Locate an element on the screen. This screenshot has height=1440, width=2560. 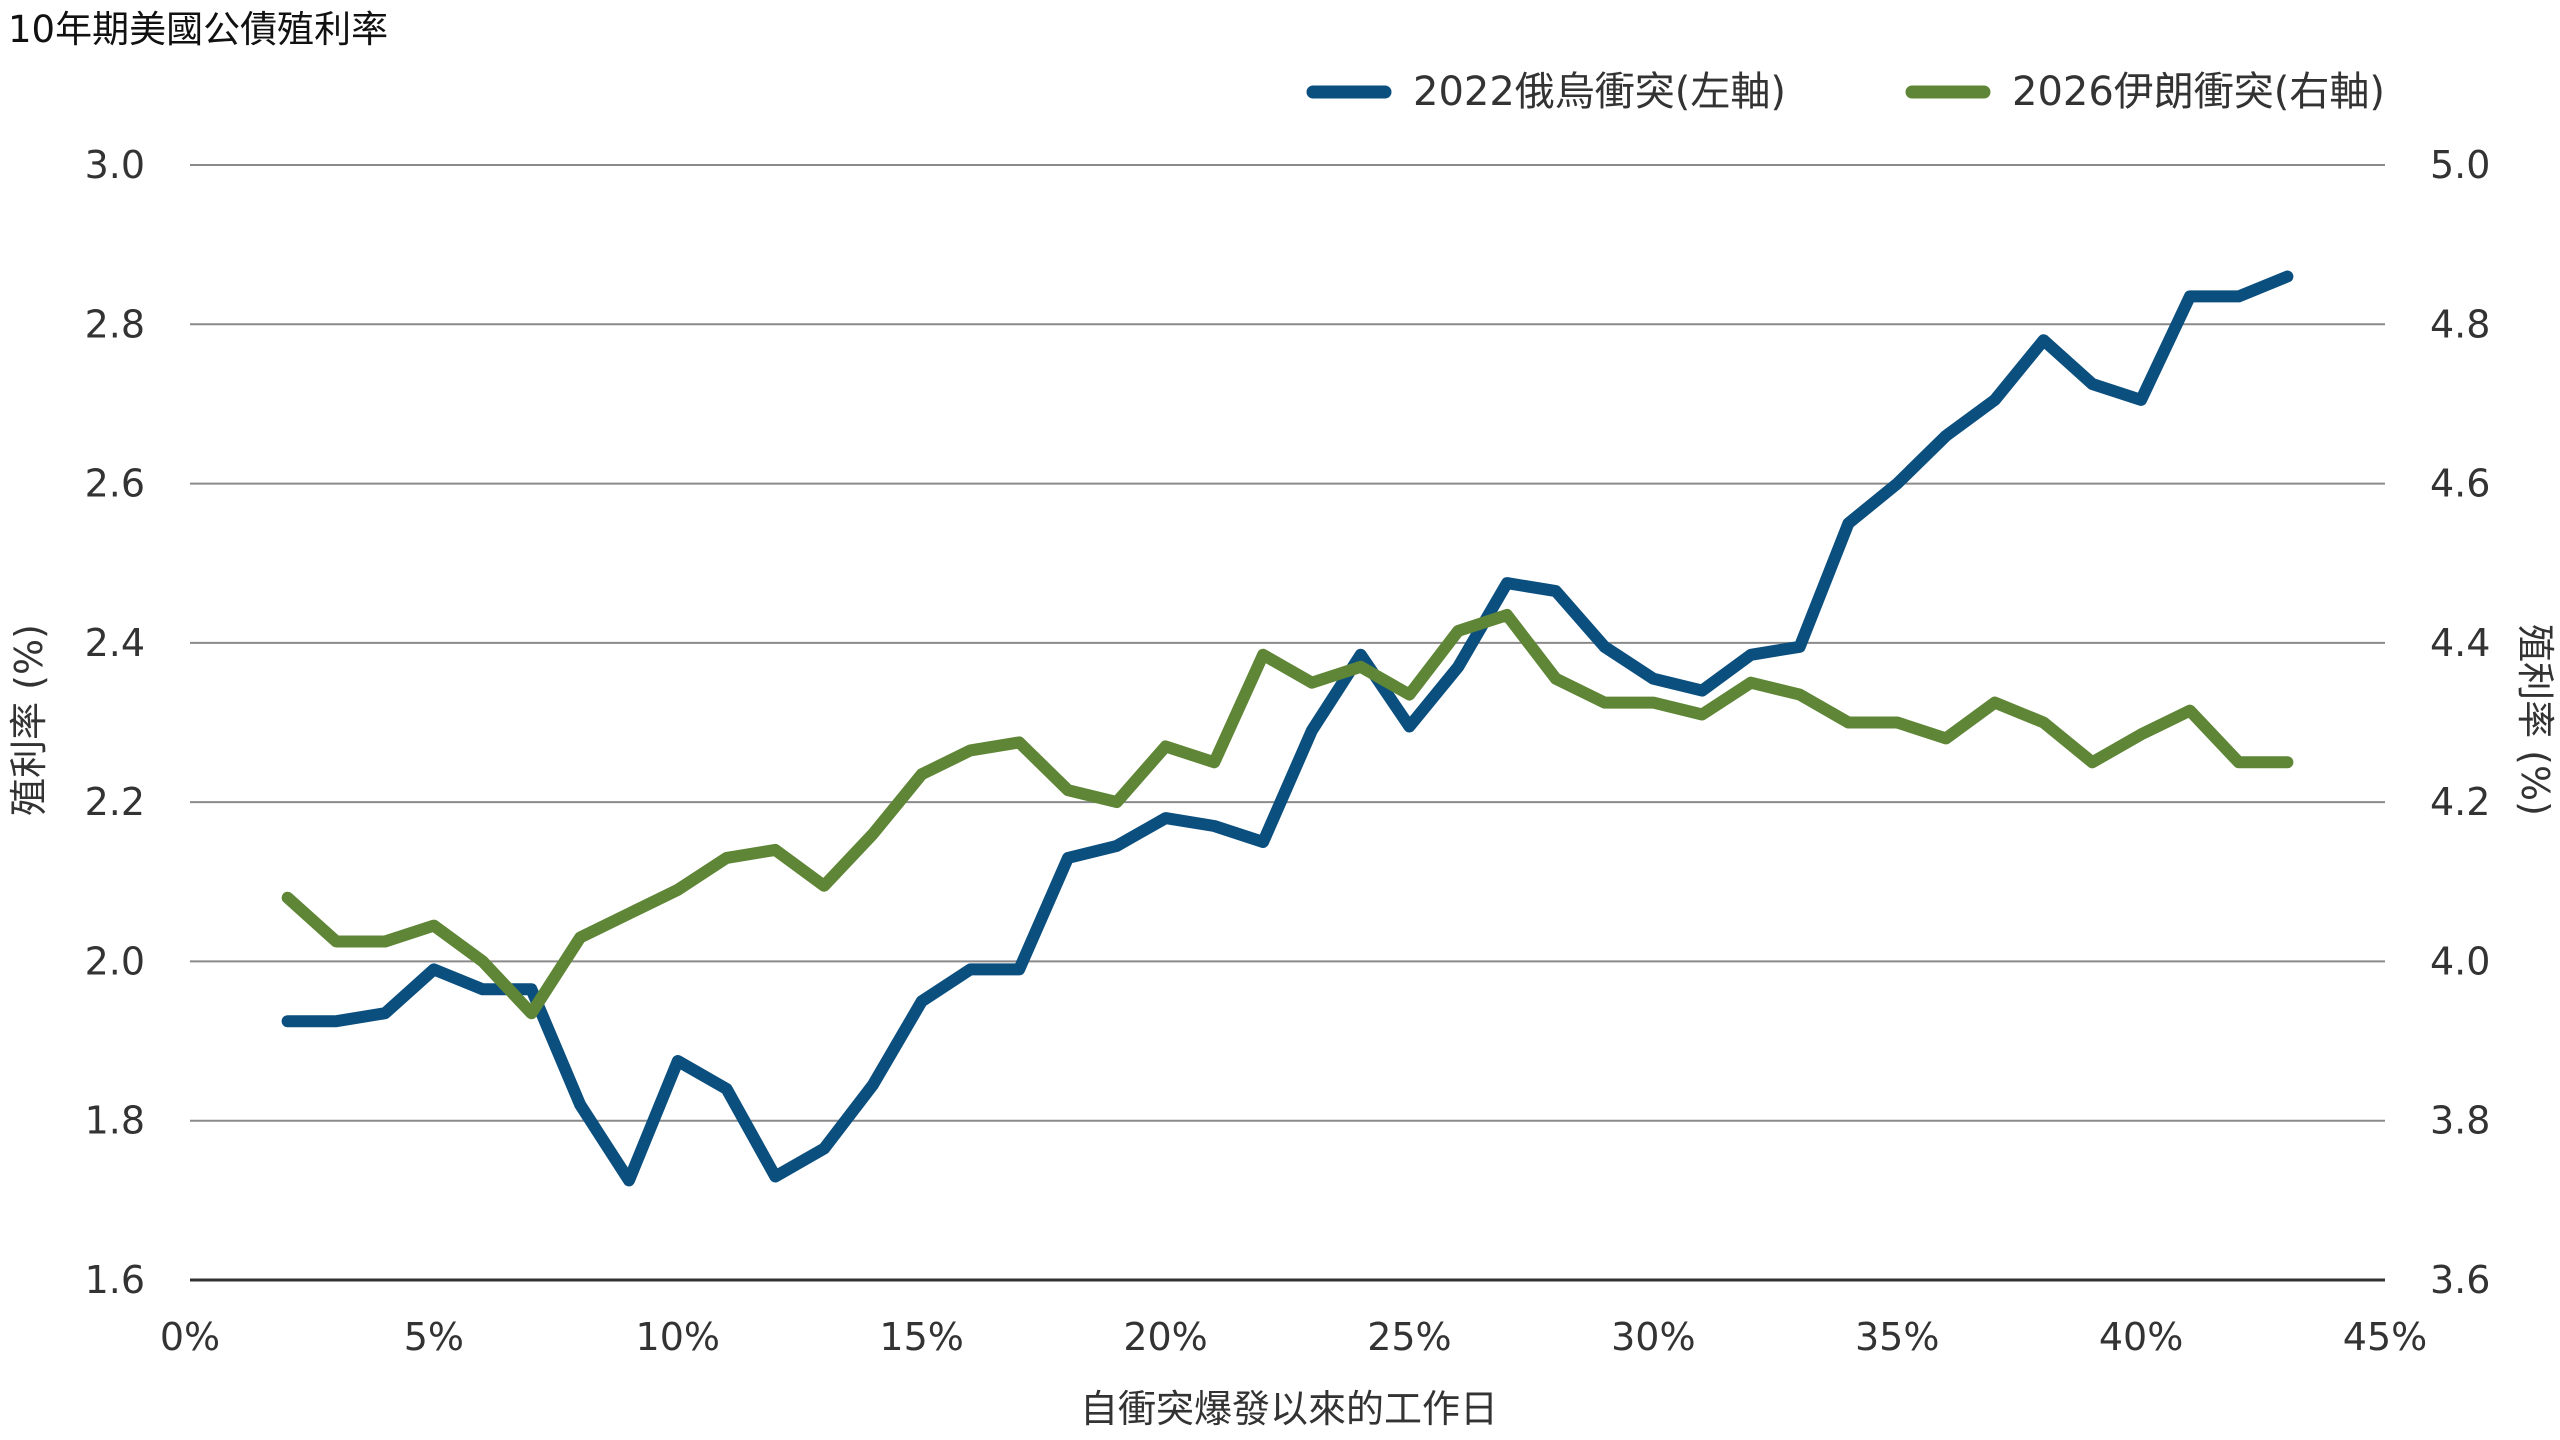
y-right-tick-label: 3.6 is located at coordinates (2460, 1280).